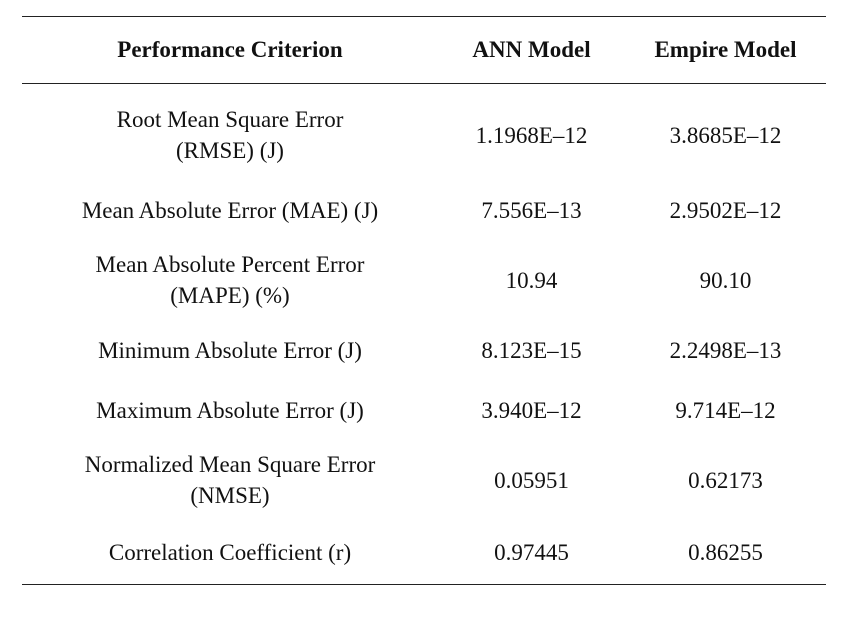 This screenshot has width=845, height=618. I want to click on criterion-cell: Maximum Absolute Error (J), so click(230, 410).